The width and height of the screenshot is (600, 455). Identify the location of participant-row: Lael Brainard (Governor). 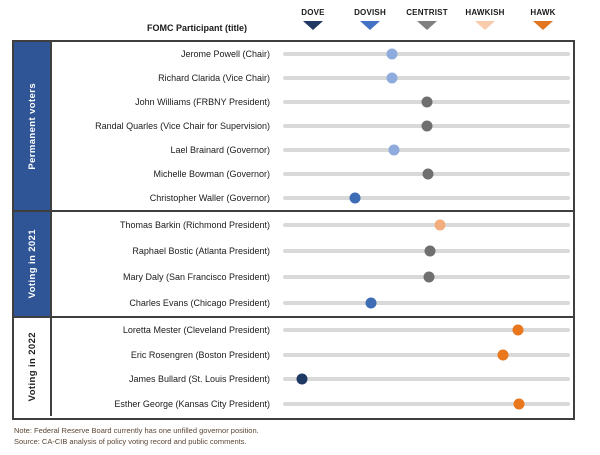
(312, 150).